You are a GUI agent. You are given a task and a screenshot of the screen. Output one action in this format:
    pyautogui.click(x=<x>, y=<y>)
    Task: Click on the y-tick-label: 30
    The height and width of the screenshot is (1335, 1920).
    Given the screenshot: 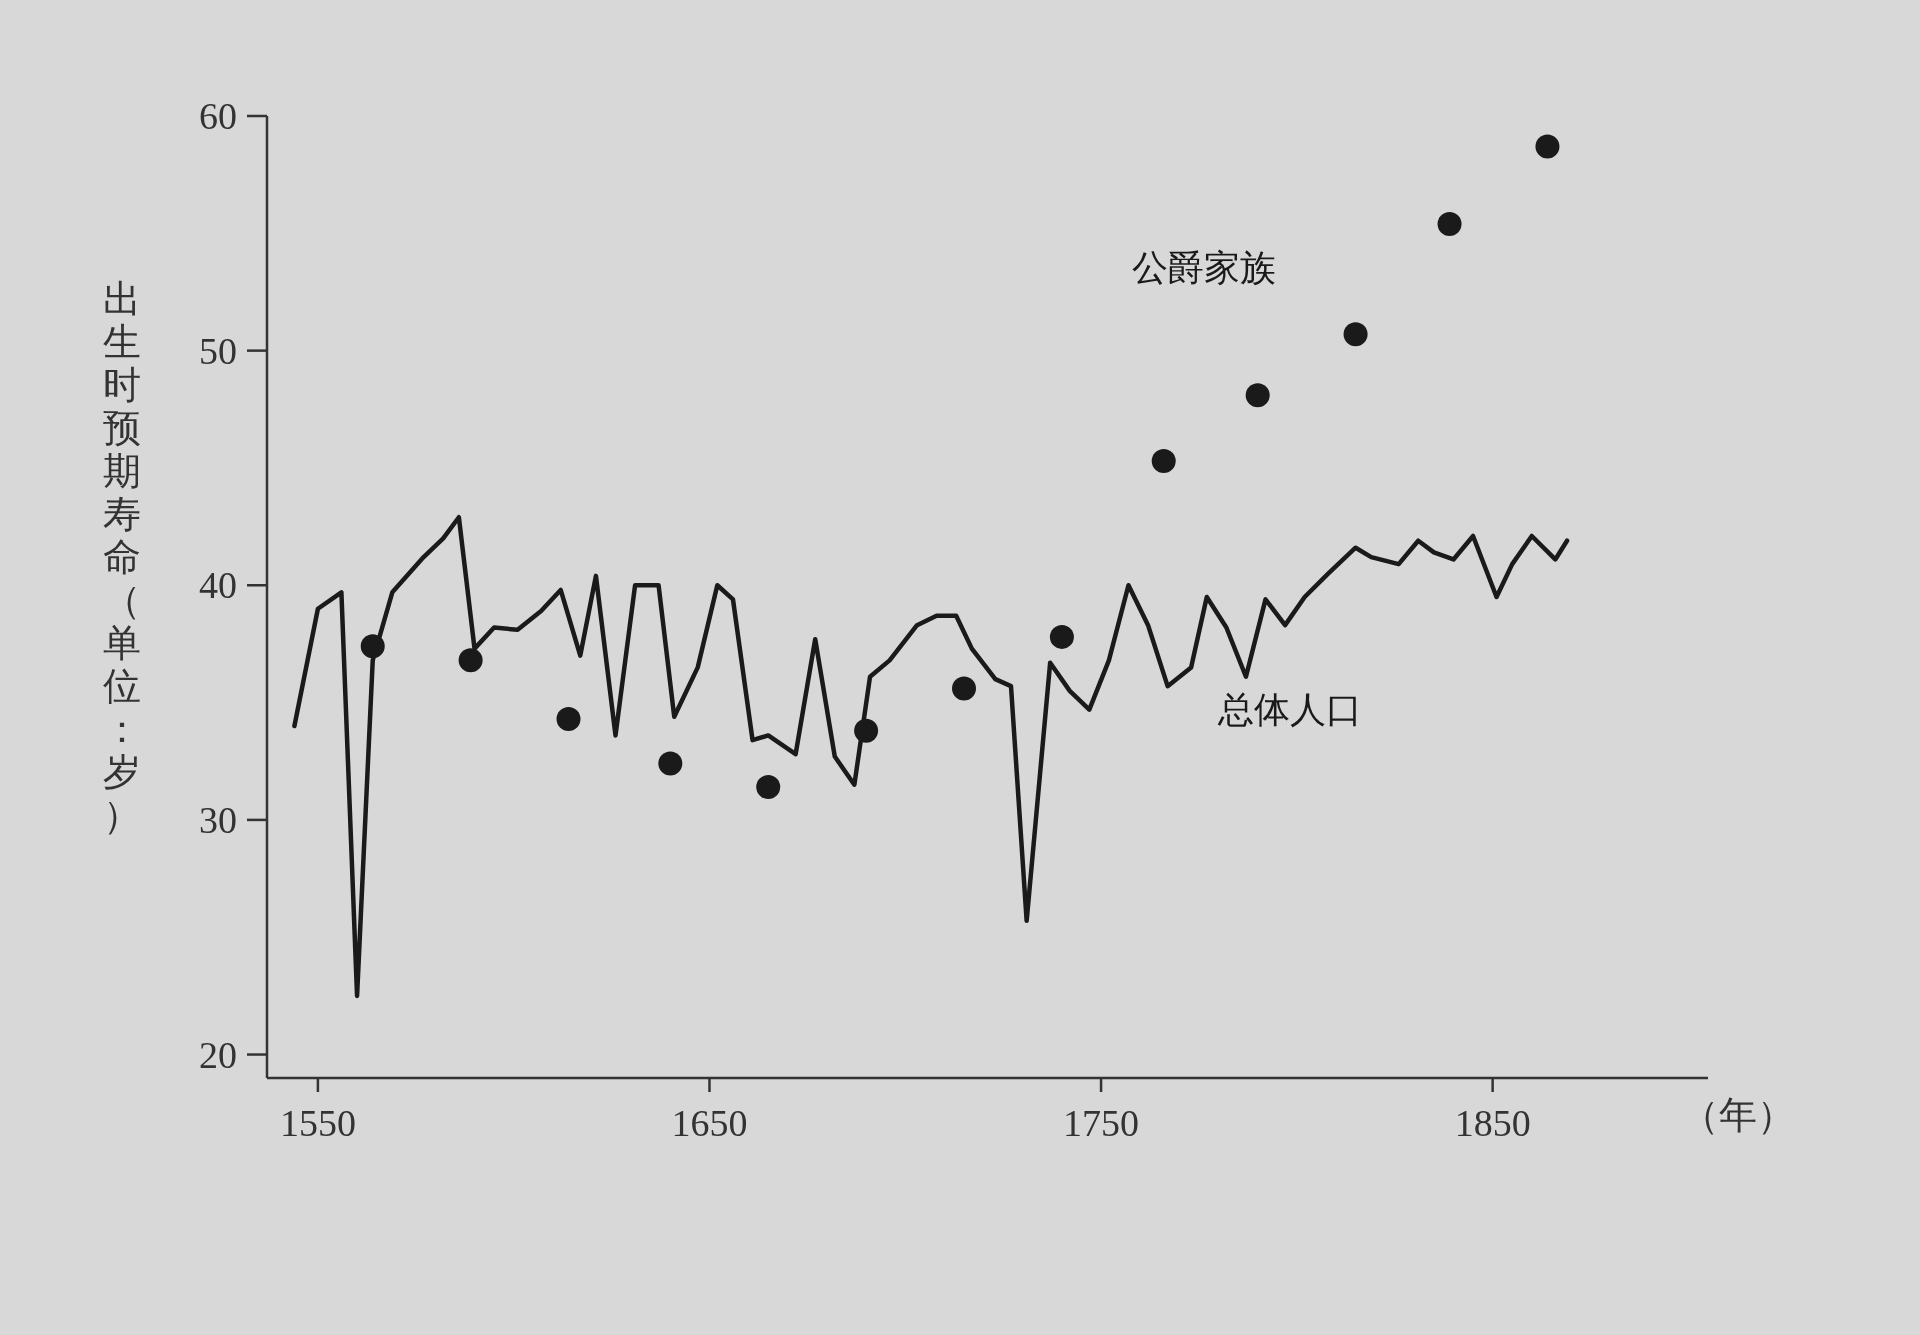 What is the action you would take?
    pyautogui.click(x=218, y=819)
    